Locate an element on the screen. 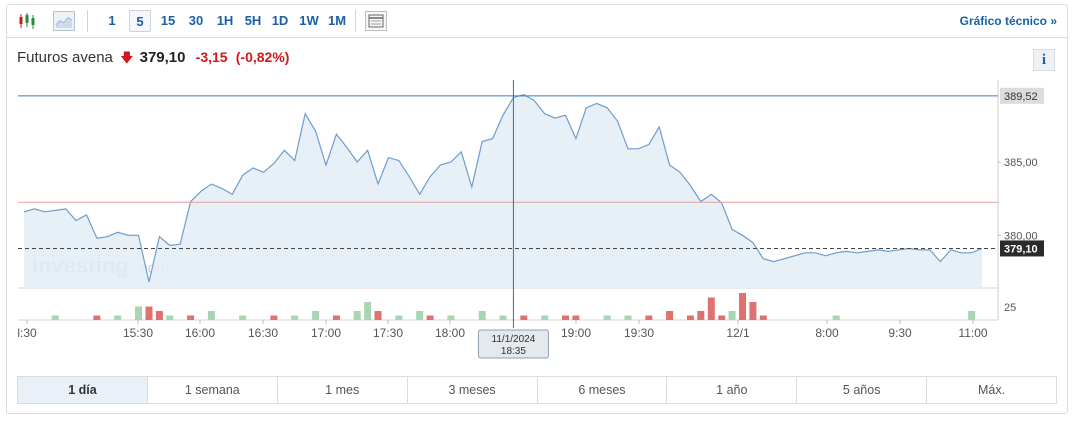 The width and height of the screenshot is (1079, 422). x-tick-label: 8:00 is located at coordinates (827, 333).